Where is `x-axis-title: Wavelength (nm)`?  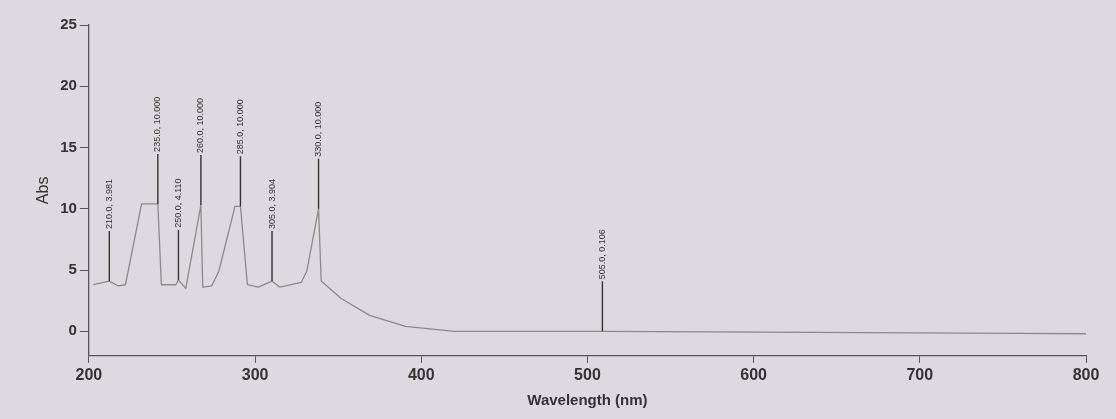 x-axis-title: Wavelength (nm) is located at coordinates (587, 400).